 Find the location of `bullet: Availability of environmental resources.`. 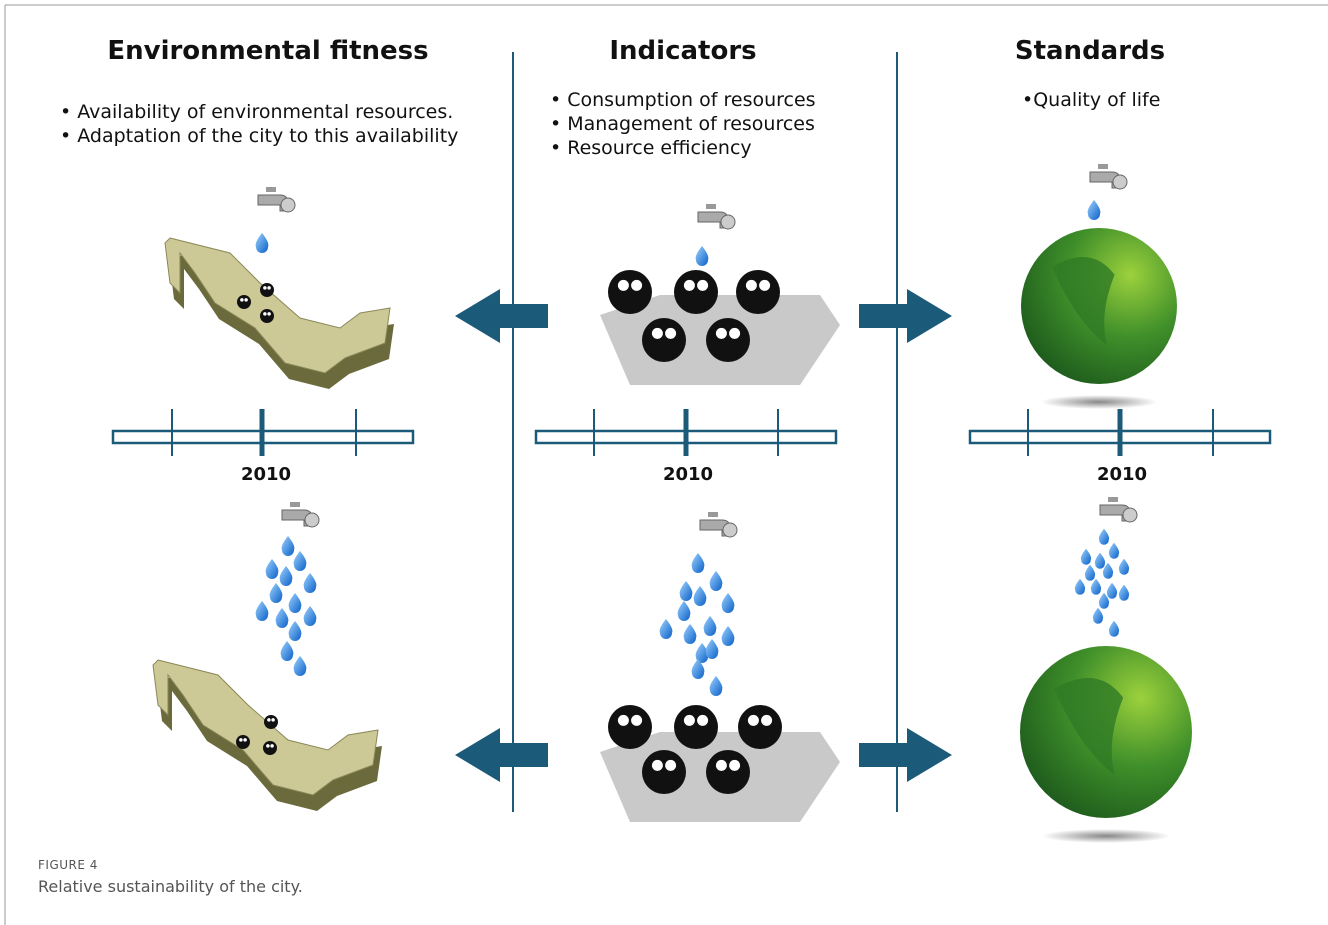

bullet: Availability of environmental resources. is located at coordinates (259, 112).